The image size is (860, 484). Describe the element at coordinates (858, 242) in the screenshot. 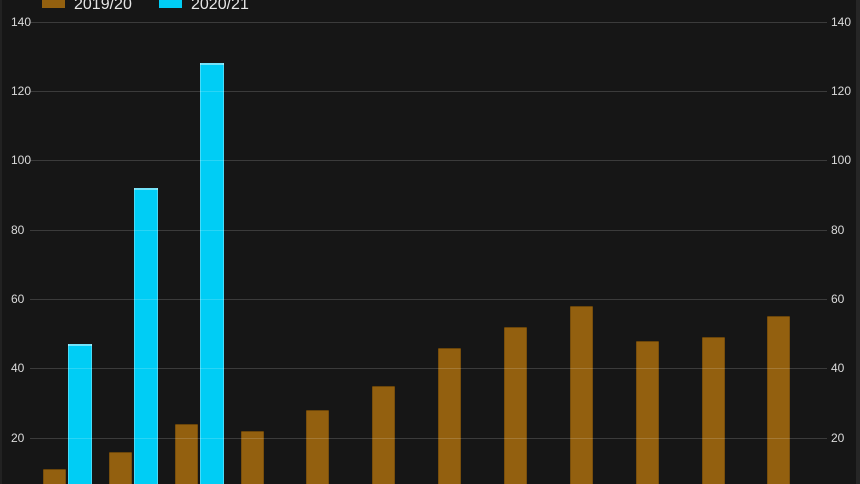

I see `right-edge-strip` at that location.